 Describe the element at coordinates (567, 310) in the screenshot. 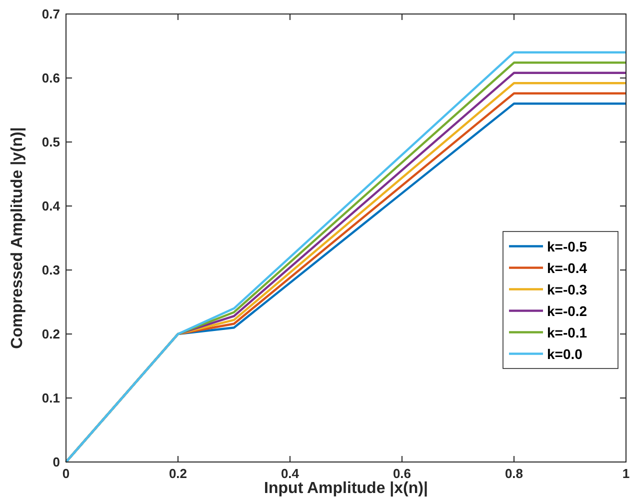

I see `legend-label: k=-0.2` at that location.